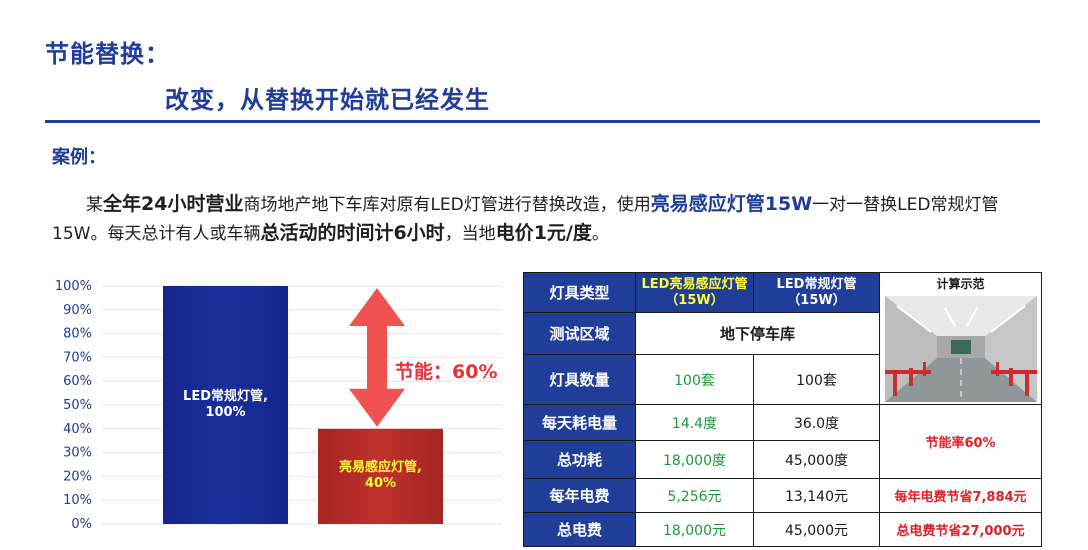  Describe the element at coordinates (579, 459) in the screenshot. I see `row-label-total: 总功耗` at that location.